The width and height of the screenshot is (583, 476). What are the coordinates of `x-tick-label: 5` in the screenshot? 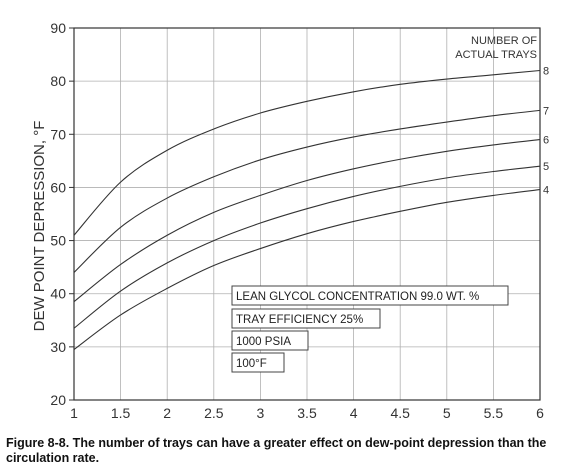 It's located at (447, 413).